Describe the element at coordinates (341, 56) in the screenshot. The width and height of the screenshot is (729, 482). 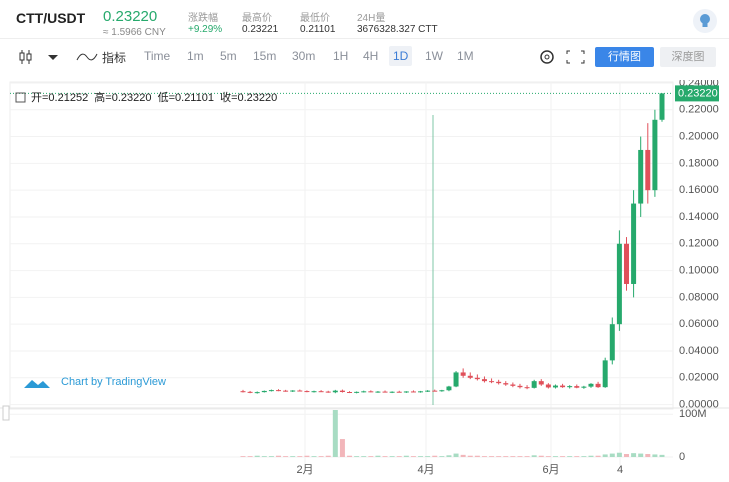
I see `interval-button: 1H` at that location.